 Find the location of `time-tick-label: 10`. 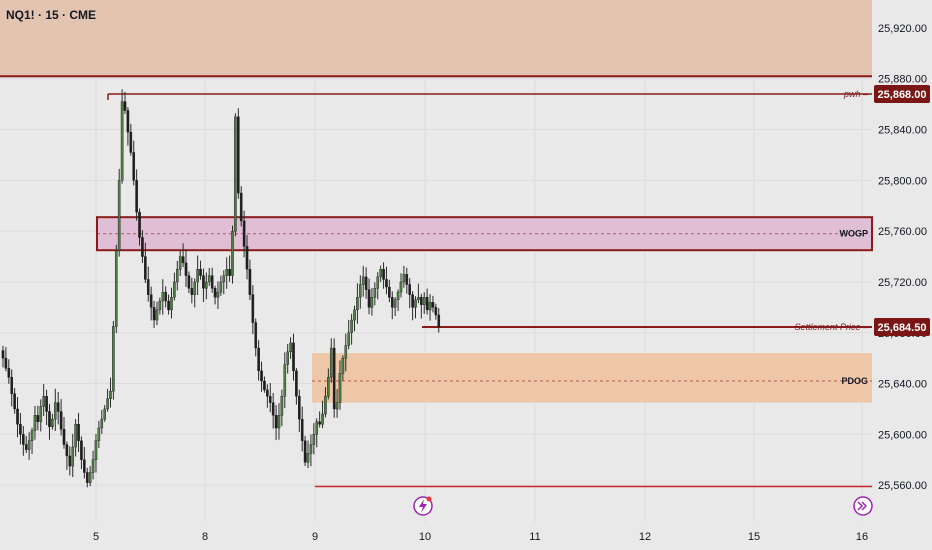

time-tick-label: 10 is located at coordinates (425, 537).